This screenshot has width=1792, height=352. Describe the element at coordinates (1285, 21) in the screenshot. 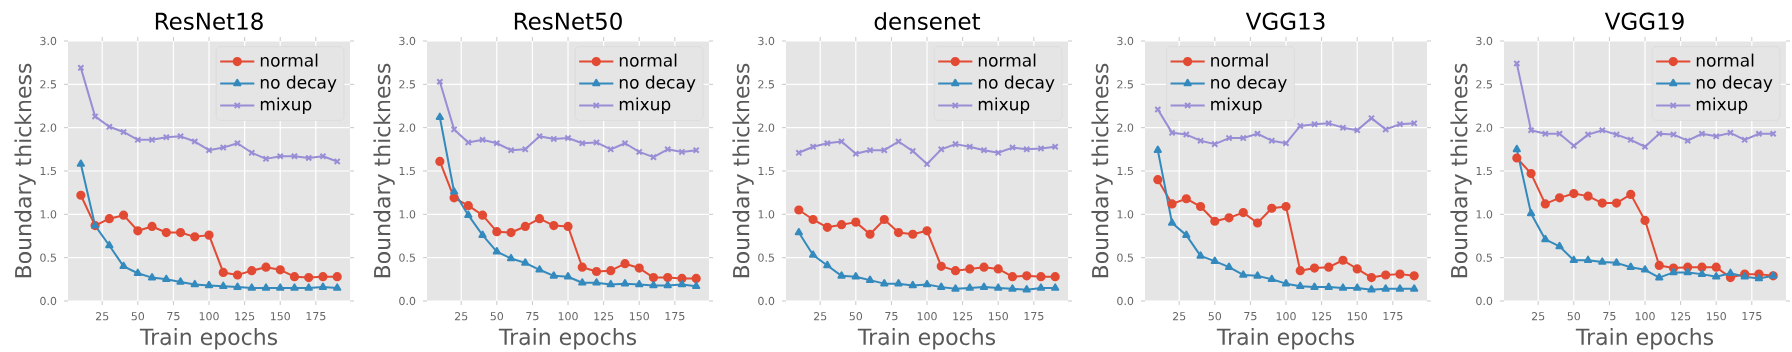

I see `chart-title: VGG13` at that location.